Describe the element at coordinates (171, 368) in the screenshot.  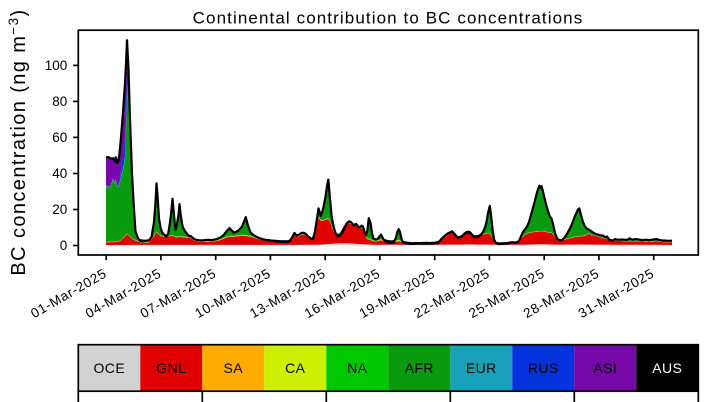
I see `svg-text: GNL` at that location.